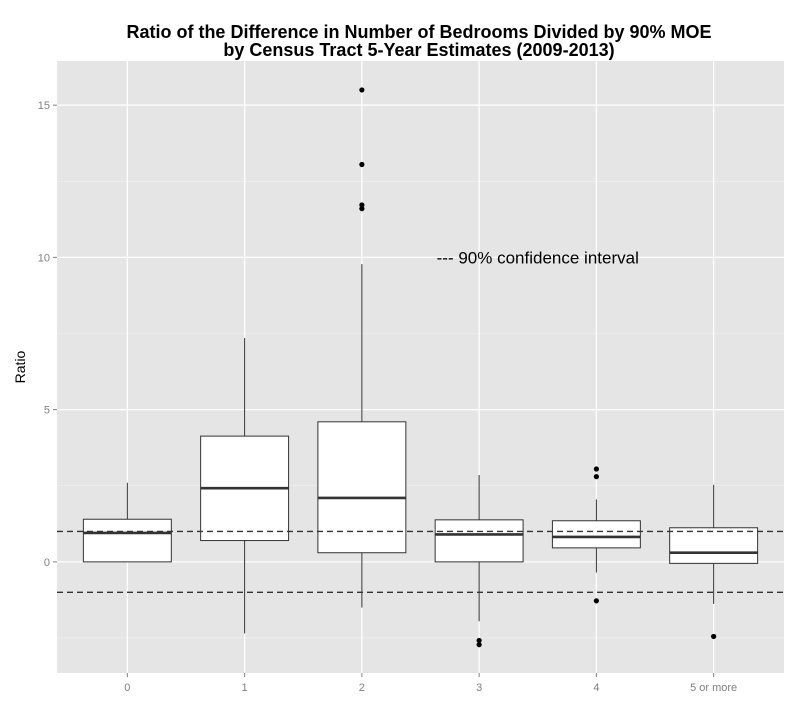 The width and height of the screenshot is (803, 723). Describe the element at coordinates (20, 366) in the screenshot. I see `y-axis-label: Ratio` at that location.